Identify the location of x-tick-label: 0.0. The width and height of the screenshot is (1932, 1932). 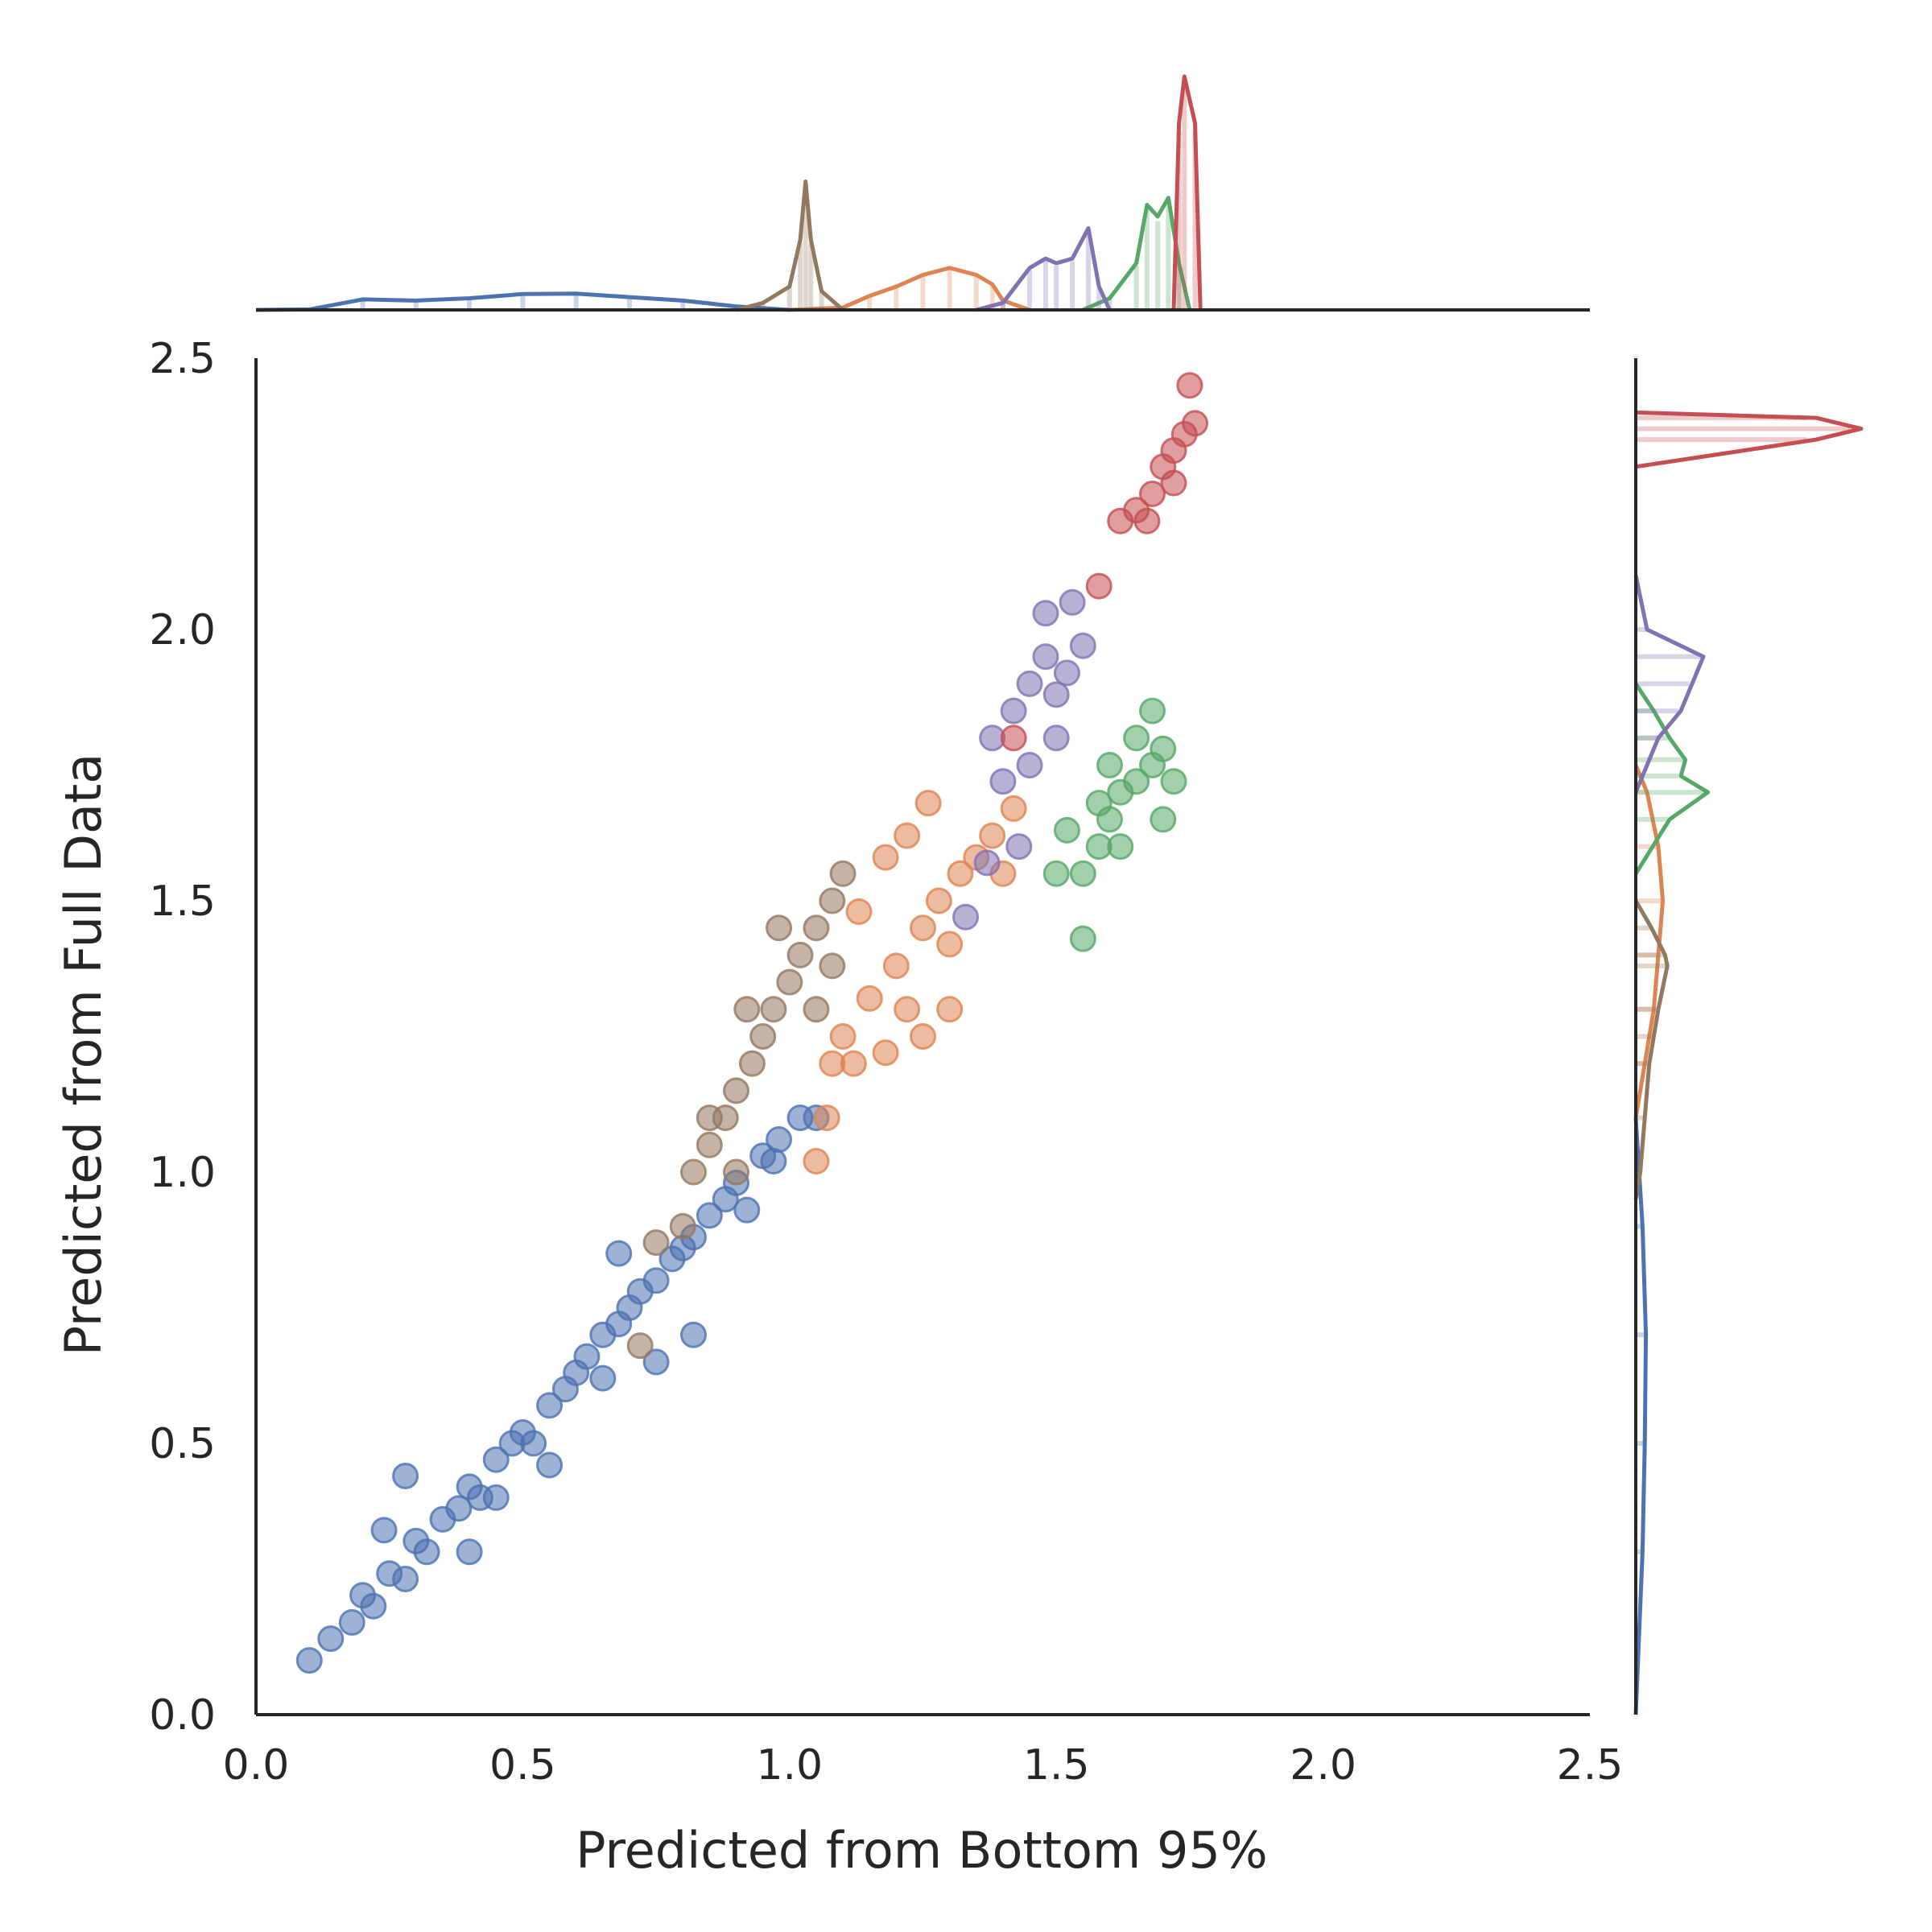
(256, 1766).